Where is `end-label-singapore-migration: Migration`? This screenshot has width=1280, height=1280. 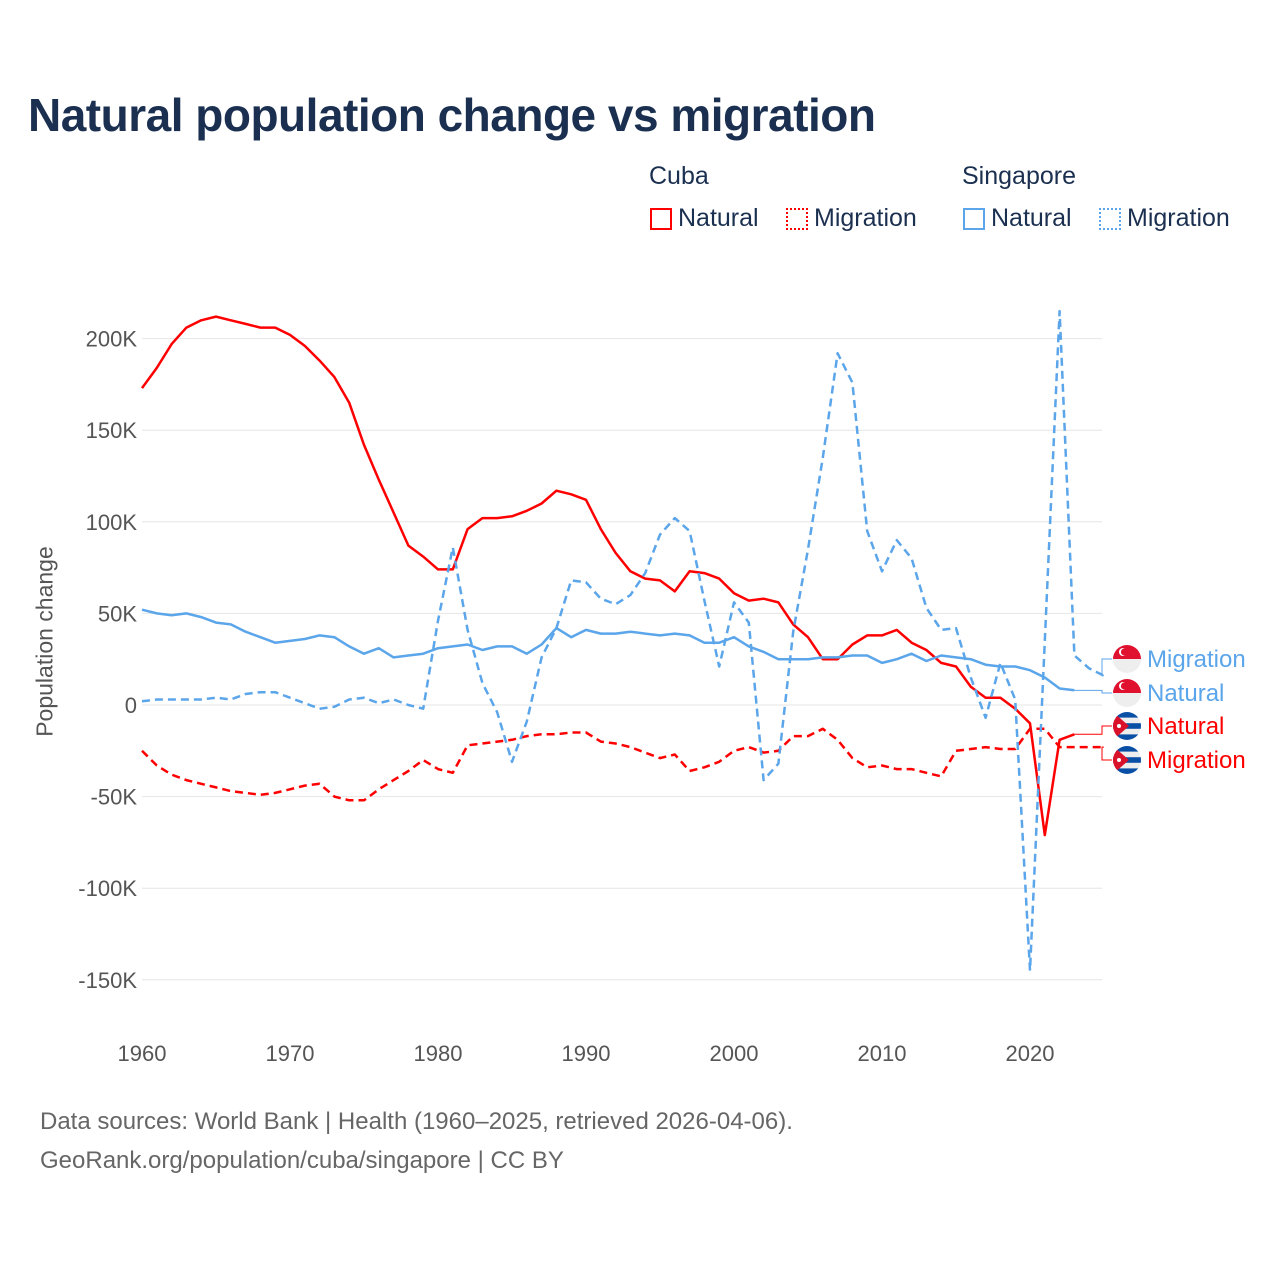
end-label-singapore-migration: Migration is located at coordinates (1196, 659).